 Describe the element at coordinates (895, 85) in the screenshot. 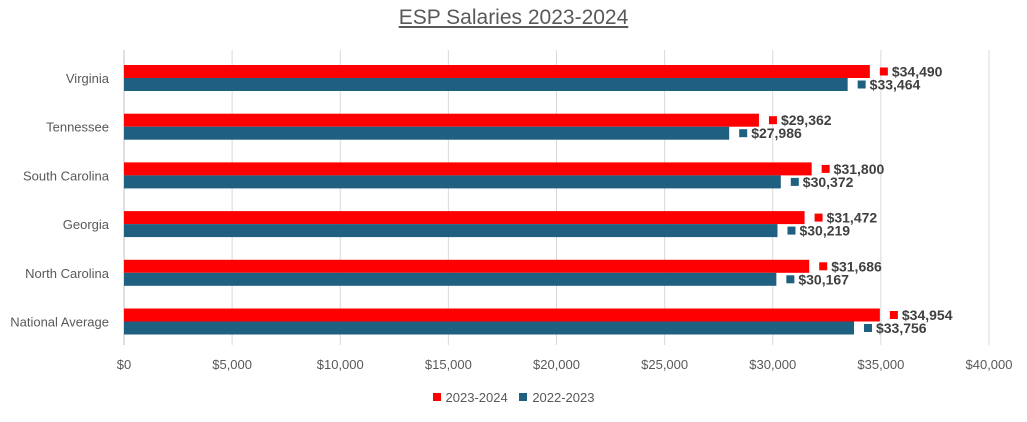

I see `data-label: $33,464` at that location.